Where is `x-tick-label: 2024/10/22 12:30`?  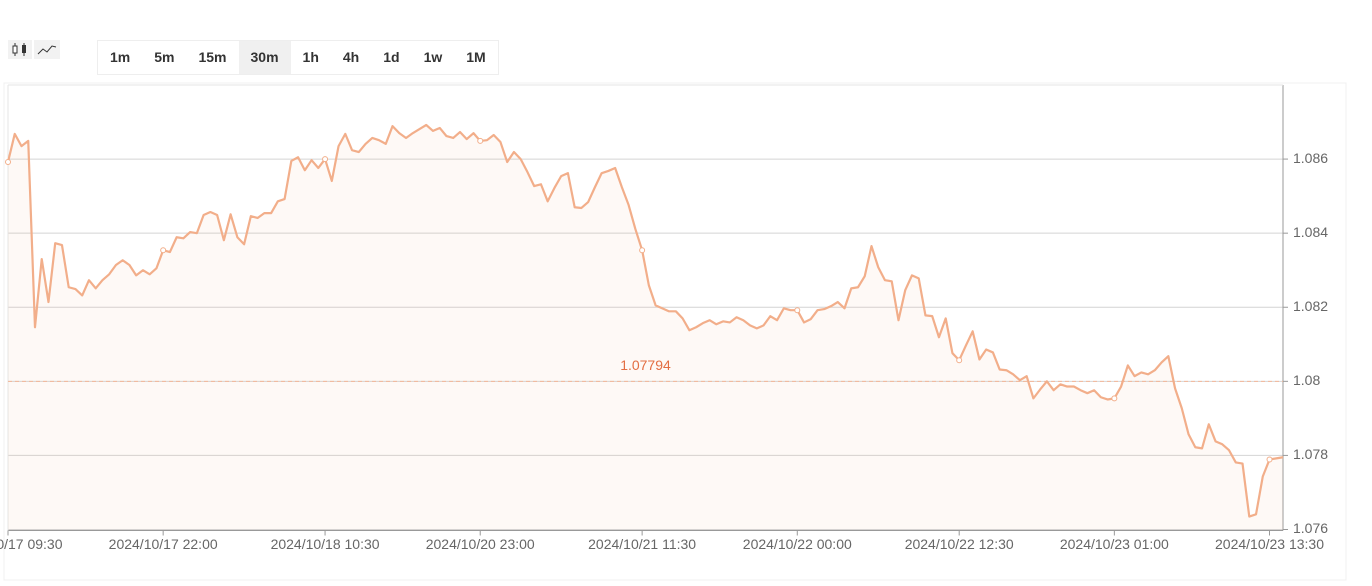
x-tick-label: 2024/10/22 12:30 is located at coordinates (959, 544).